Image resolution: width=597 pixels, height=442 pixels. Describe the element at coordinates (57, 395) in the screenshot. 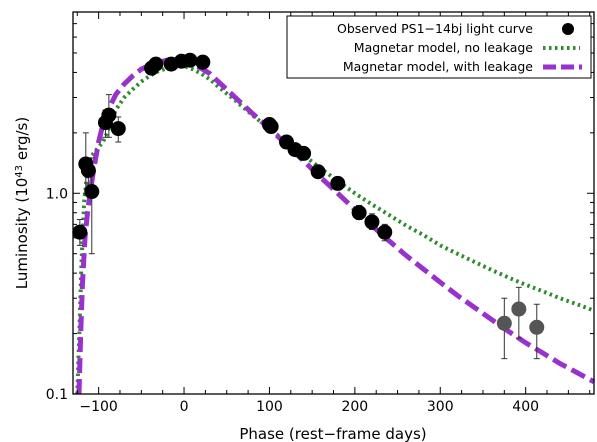

I see `y-tick-label: 0.1` at that location.